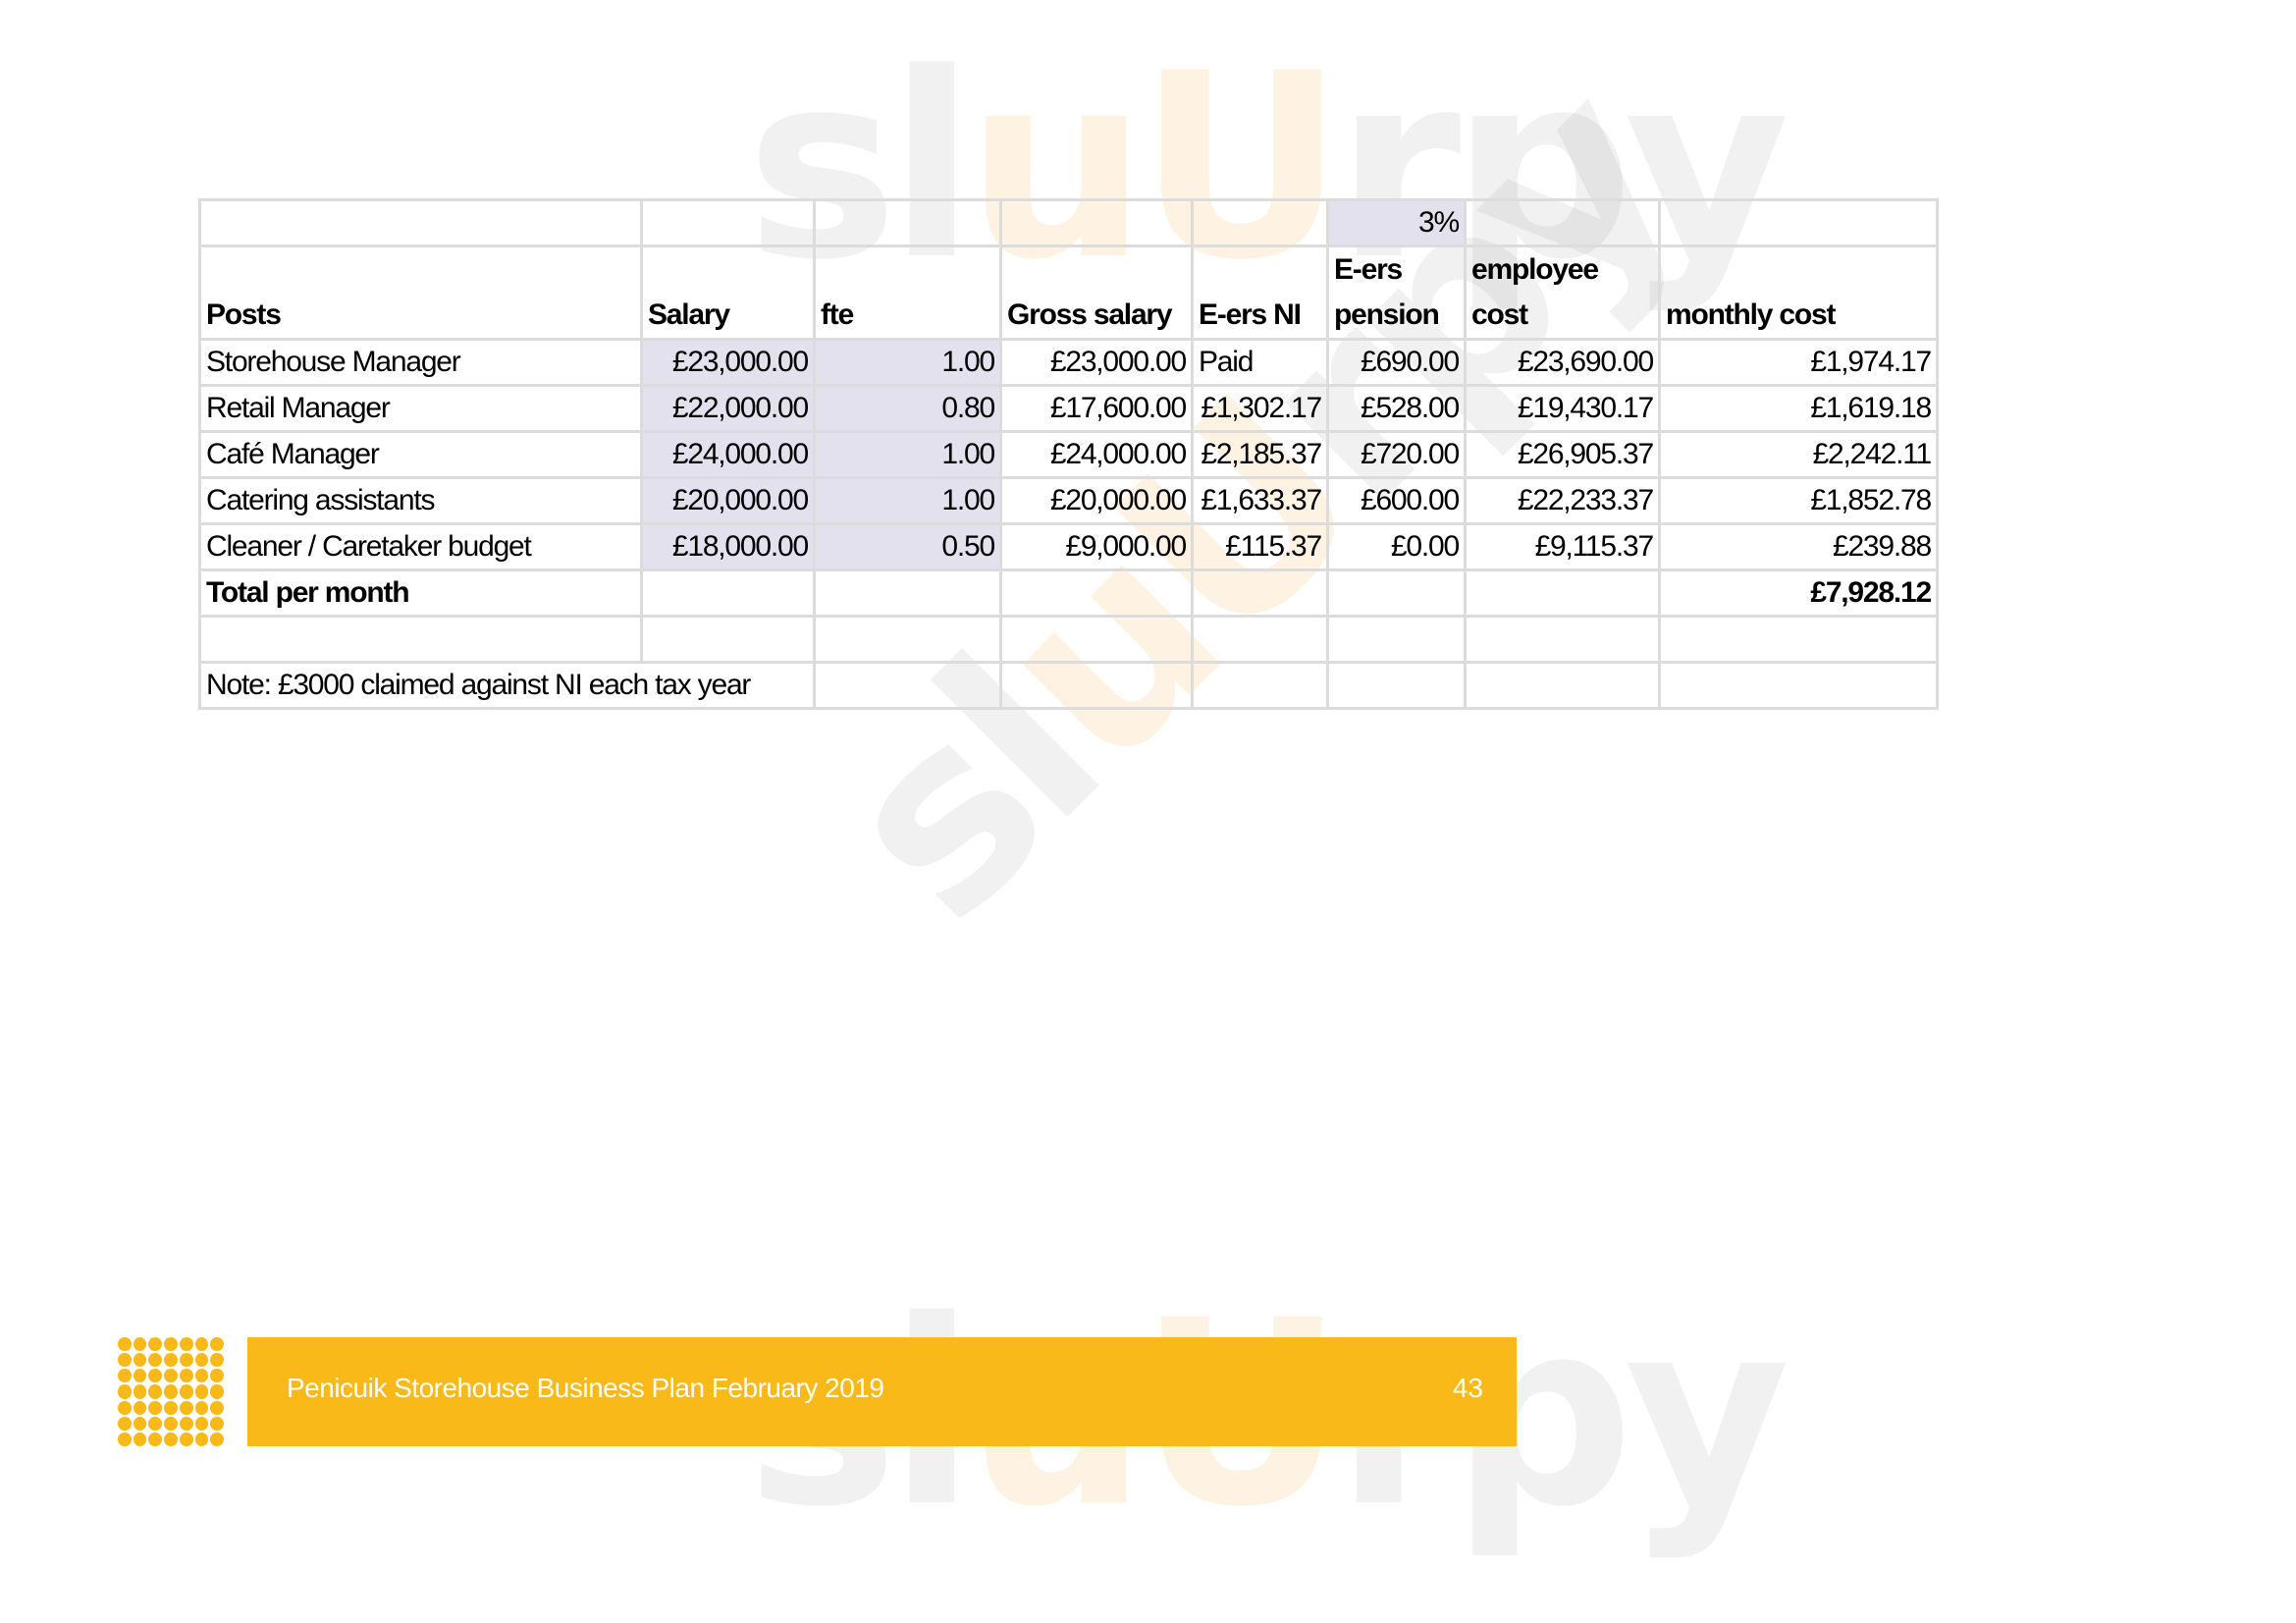 The height and width of the screenshot is (1623, 2296). What do you see at coordinates (1751, 314) in the screenshot?
I see `column-header-text: monthly cost` at bounding box center [1751, 314].